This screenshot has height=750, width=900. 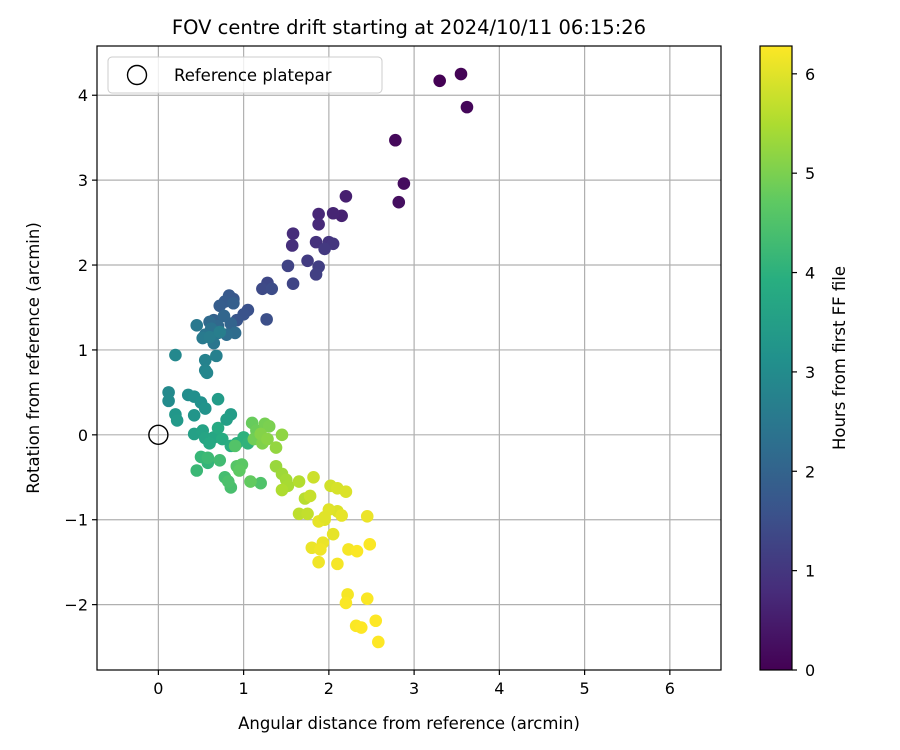 I want to click on legend-label: Reference platepar, so click(x=253, y=75).